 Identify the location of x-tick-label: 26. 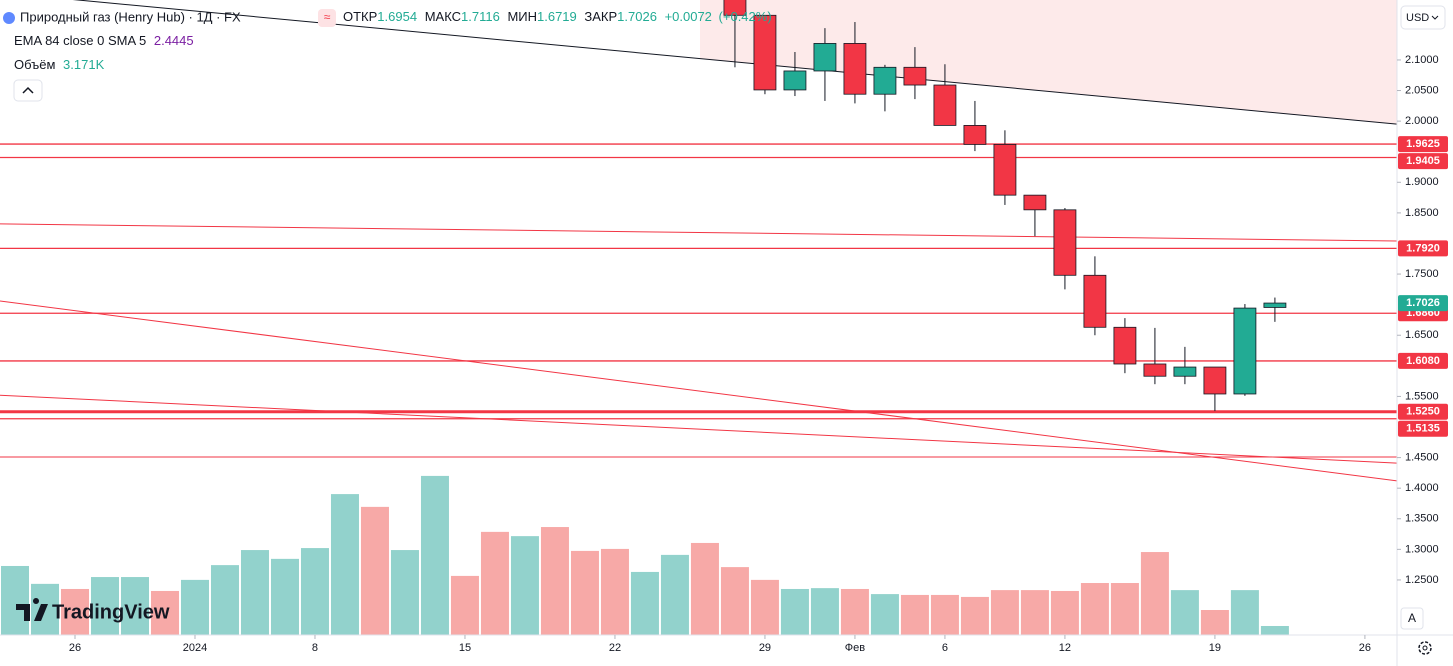
(1365, 648).